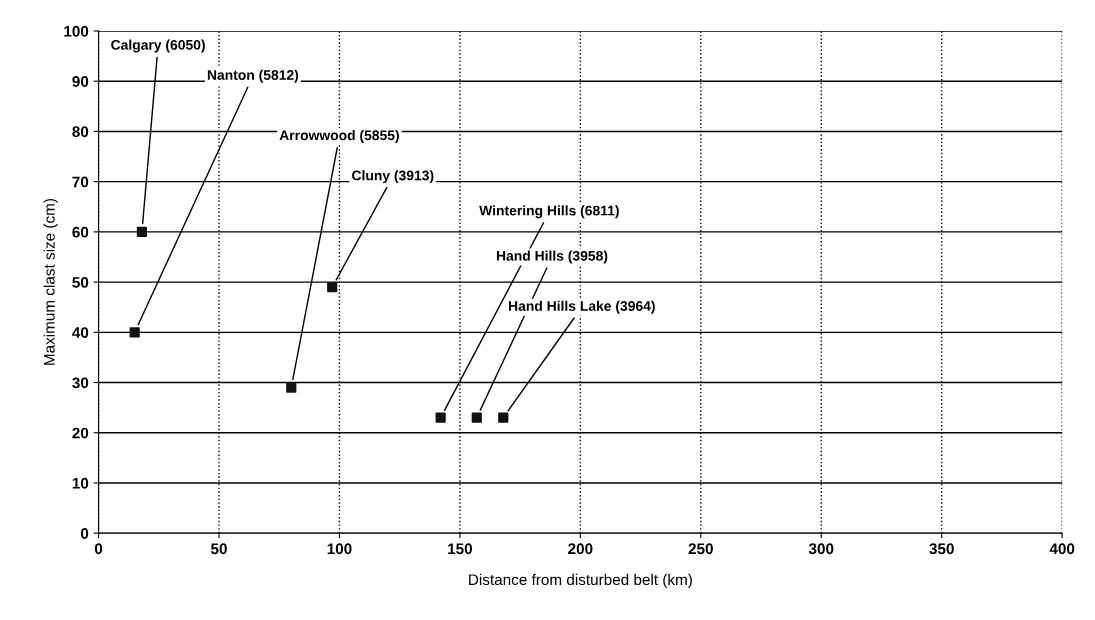 The height and width of the screenshot is (620, 1095). What do you see at coordinates (580, 549) in the screenshot?
I see `x-tick-label: 200` at bounding box center [580, 549].